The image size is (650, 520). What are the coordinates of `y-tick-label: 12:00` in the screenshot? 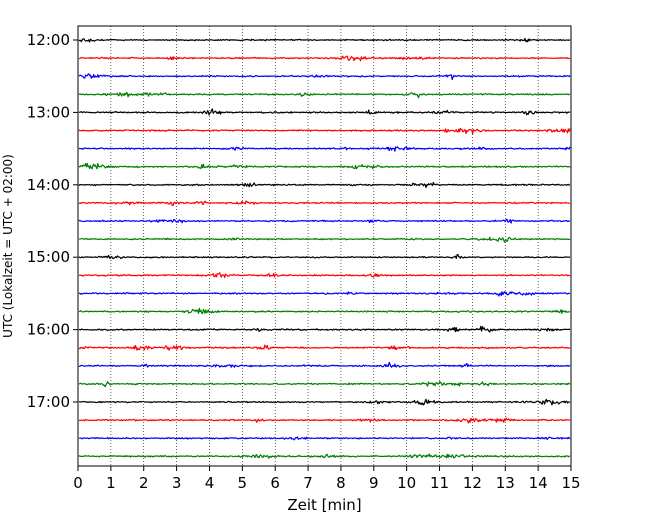 It's located at (48, 40).